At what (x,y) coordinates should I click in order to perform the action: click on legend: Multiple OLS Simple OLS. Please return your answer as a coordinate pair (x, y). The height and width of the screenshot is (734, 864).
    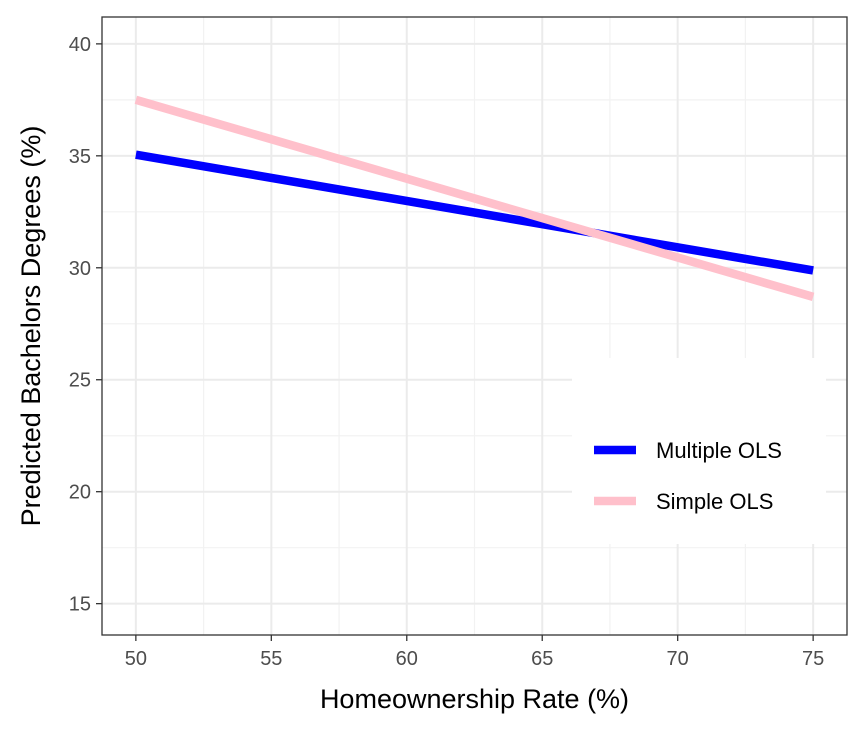
    Looking at the image, I should click on (699, 451).